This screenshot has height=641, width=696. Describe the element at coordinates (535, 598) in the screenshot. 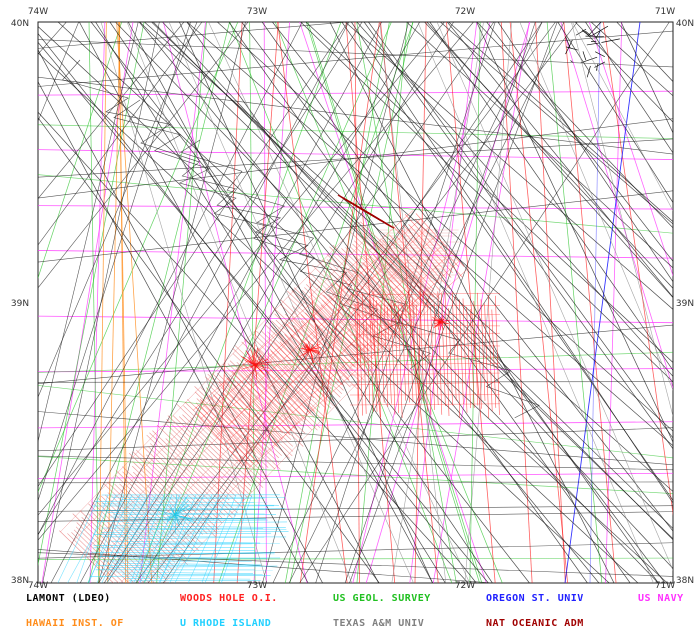

I see `legend-oregon-state: OREGON ST. UNIV` at that location.